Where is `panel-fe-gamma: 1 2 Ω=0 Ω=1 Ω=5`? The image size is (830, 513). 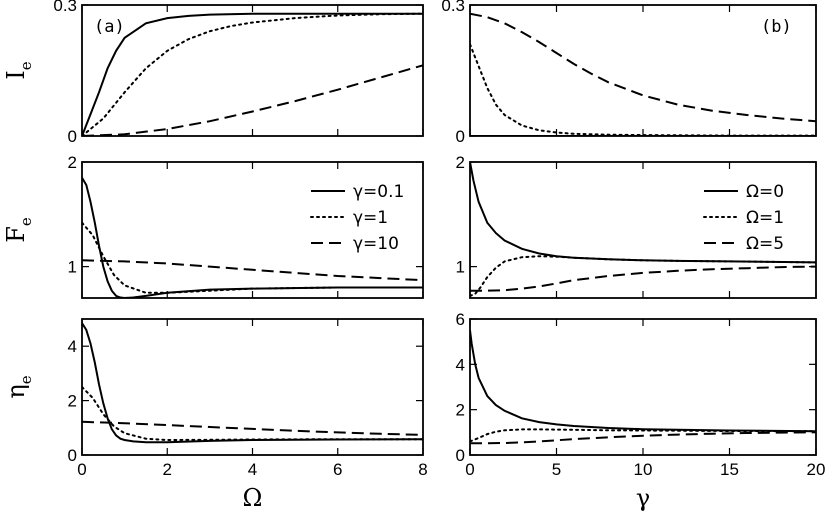
panel-fe-gamma: 1 2 Ω=0 Ω=1 Ω=5 is located at coordinates (636, 226).